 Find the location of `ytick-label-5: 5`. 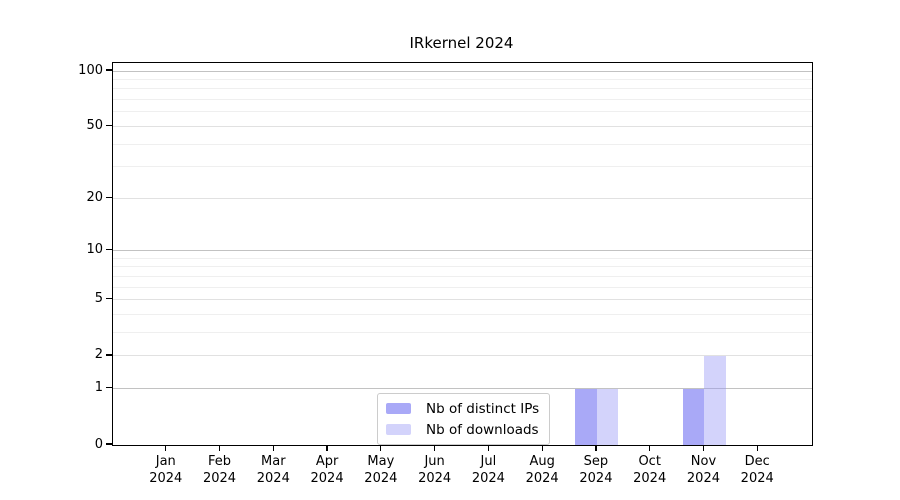

ytick-label-5: 5 is located at coordinates (98, 299).